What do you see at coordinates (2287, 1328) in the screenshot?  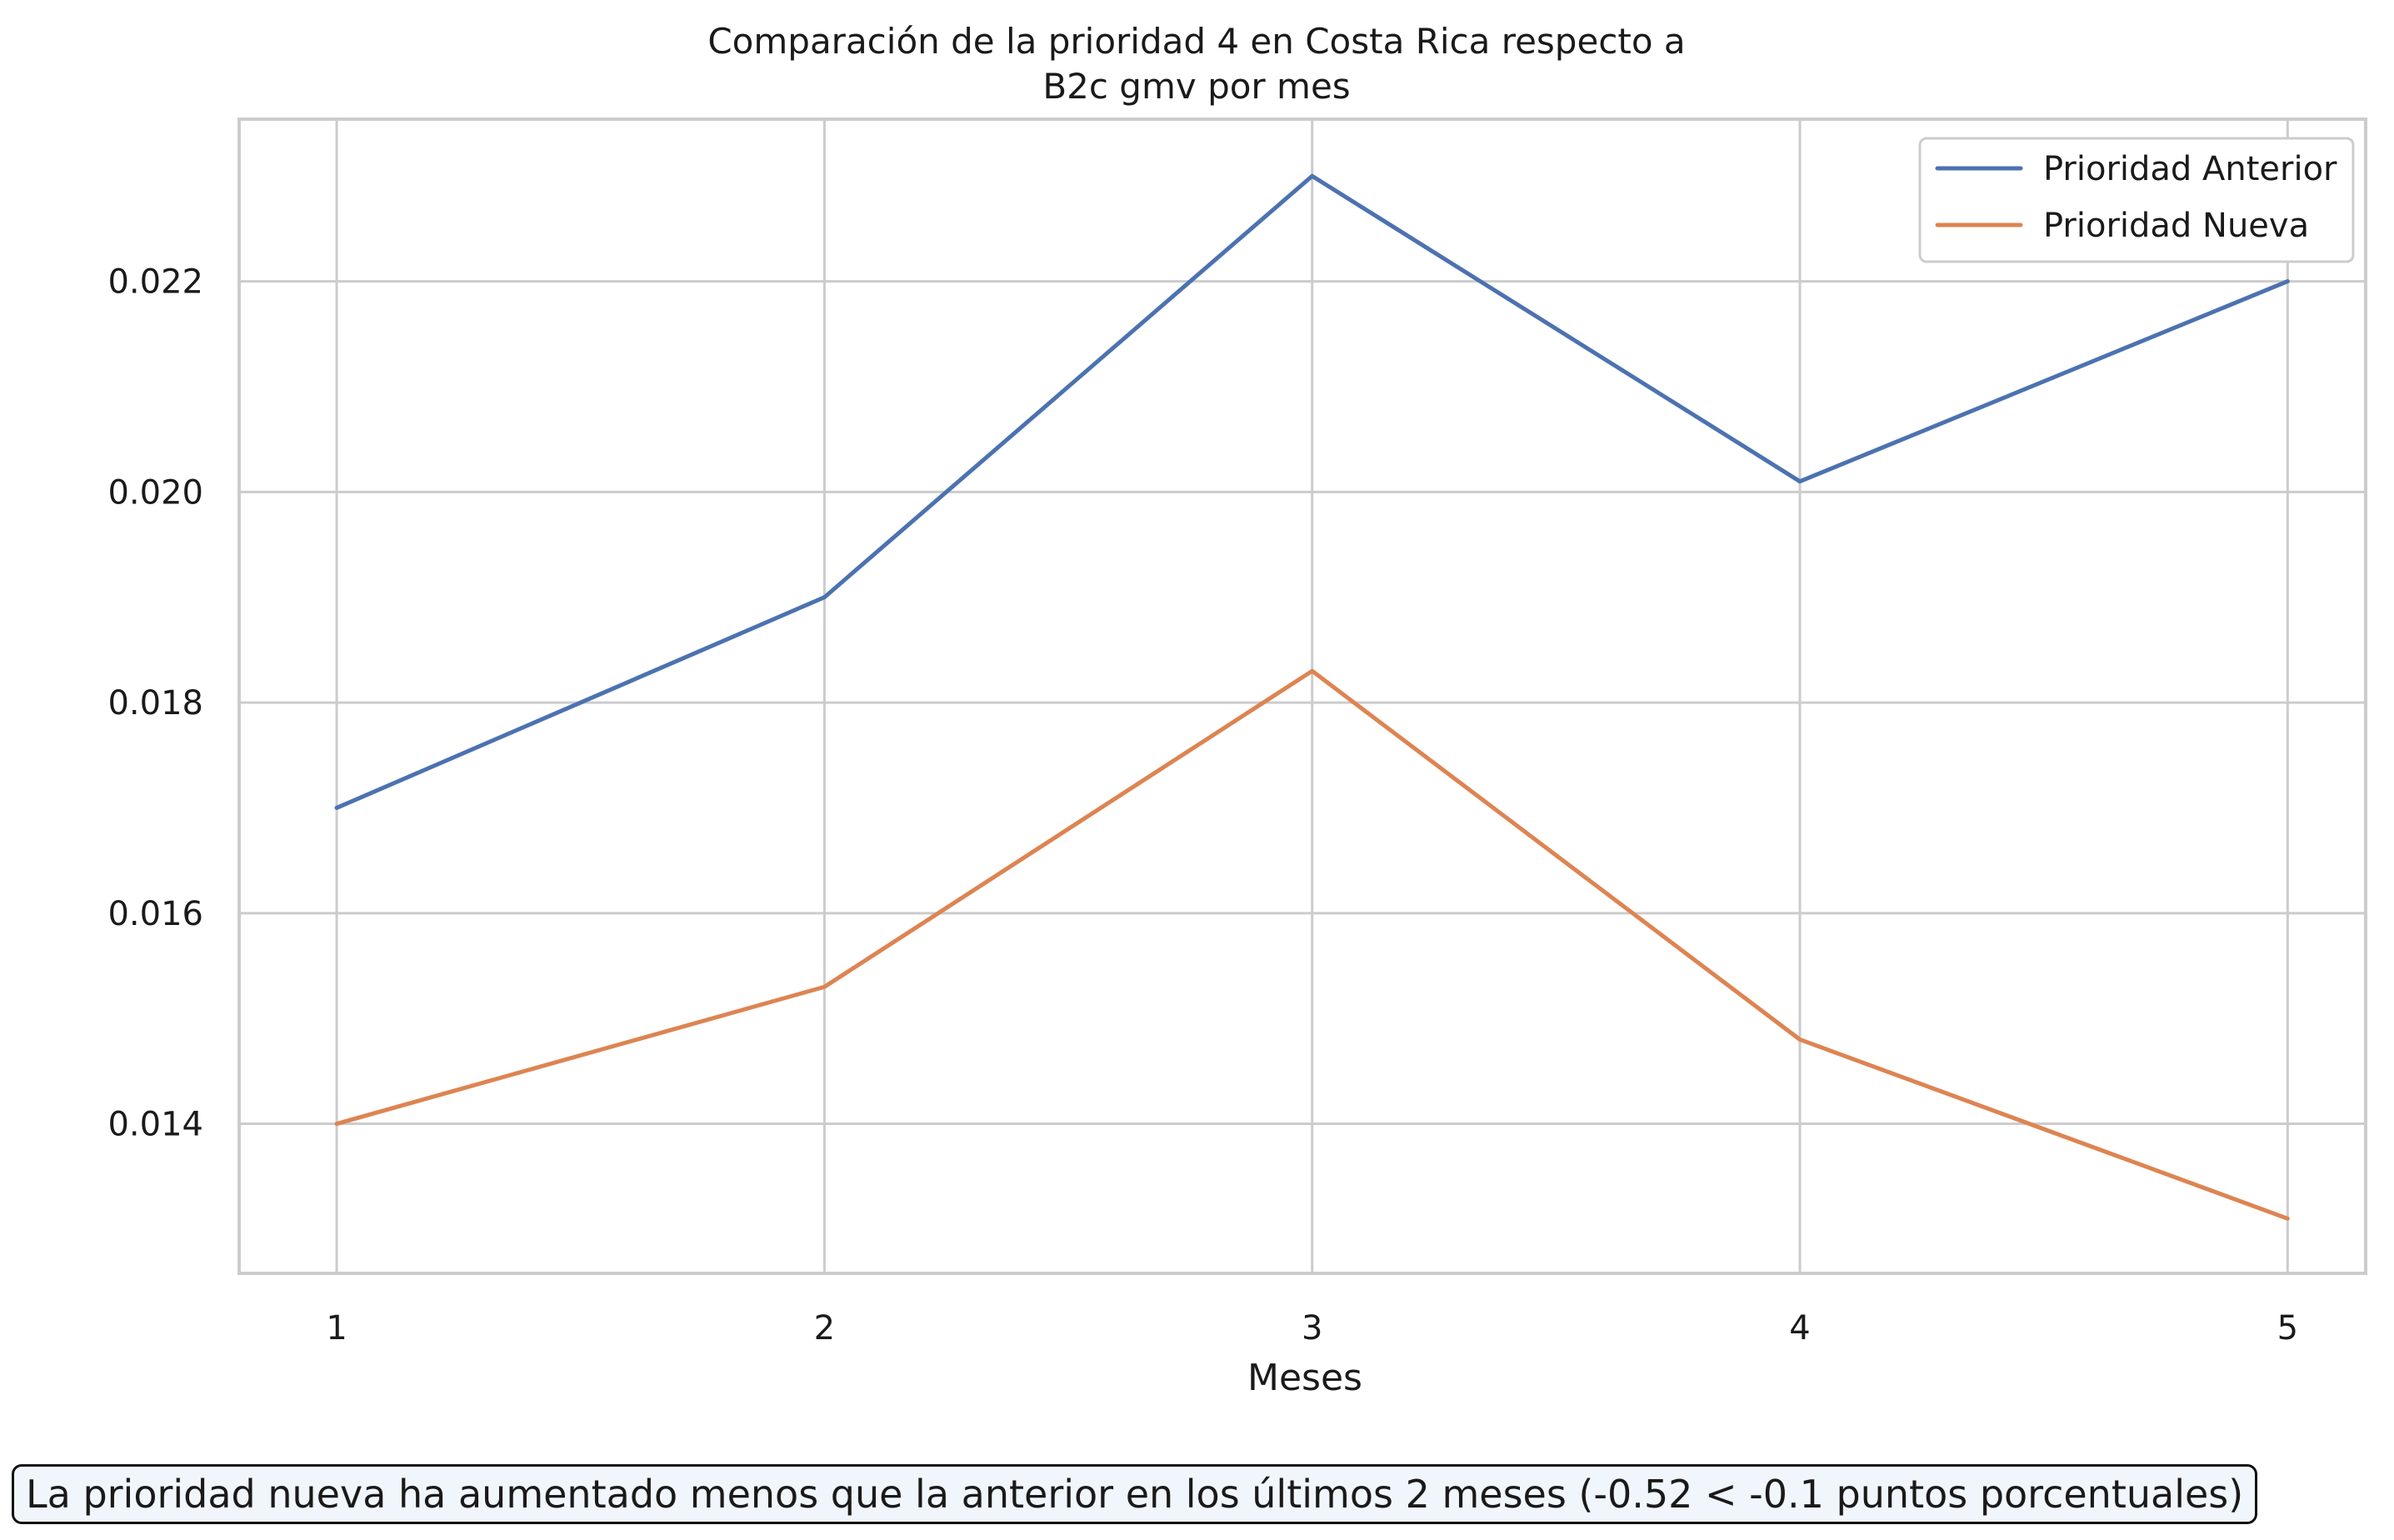 I see `x-tick-label-5: 5` at bounding box center [2287, 1328].